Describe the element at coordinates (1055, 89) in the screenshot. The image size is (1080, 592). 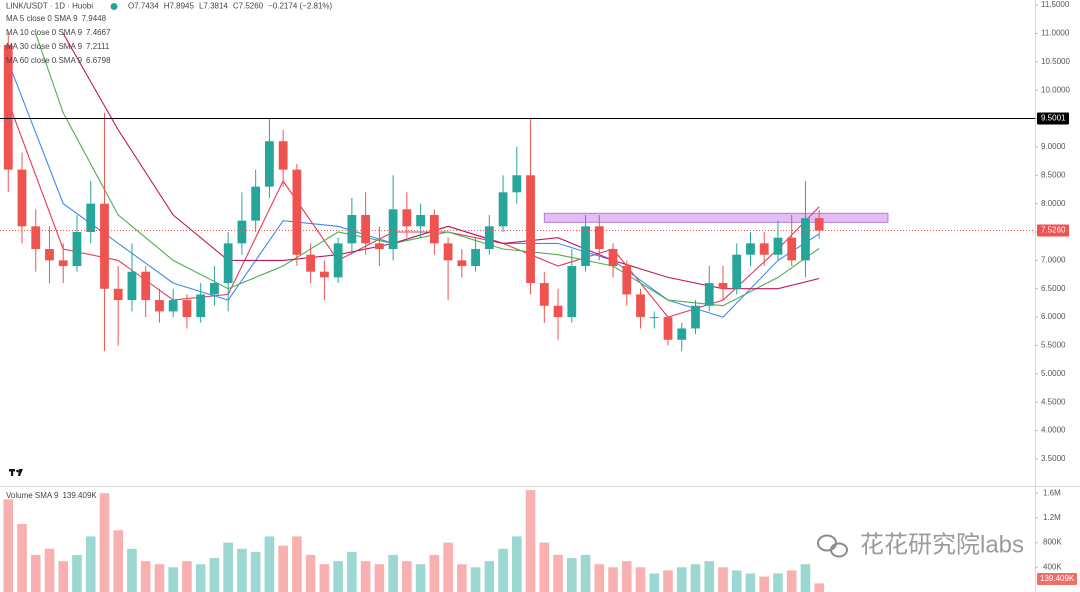
I see `y-tick-label: 10.0000` at that location.